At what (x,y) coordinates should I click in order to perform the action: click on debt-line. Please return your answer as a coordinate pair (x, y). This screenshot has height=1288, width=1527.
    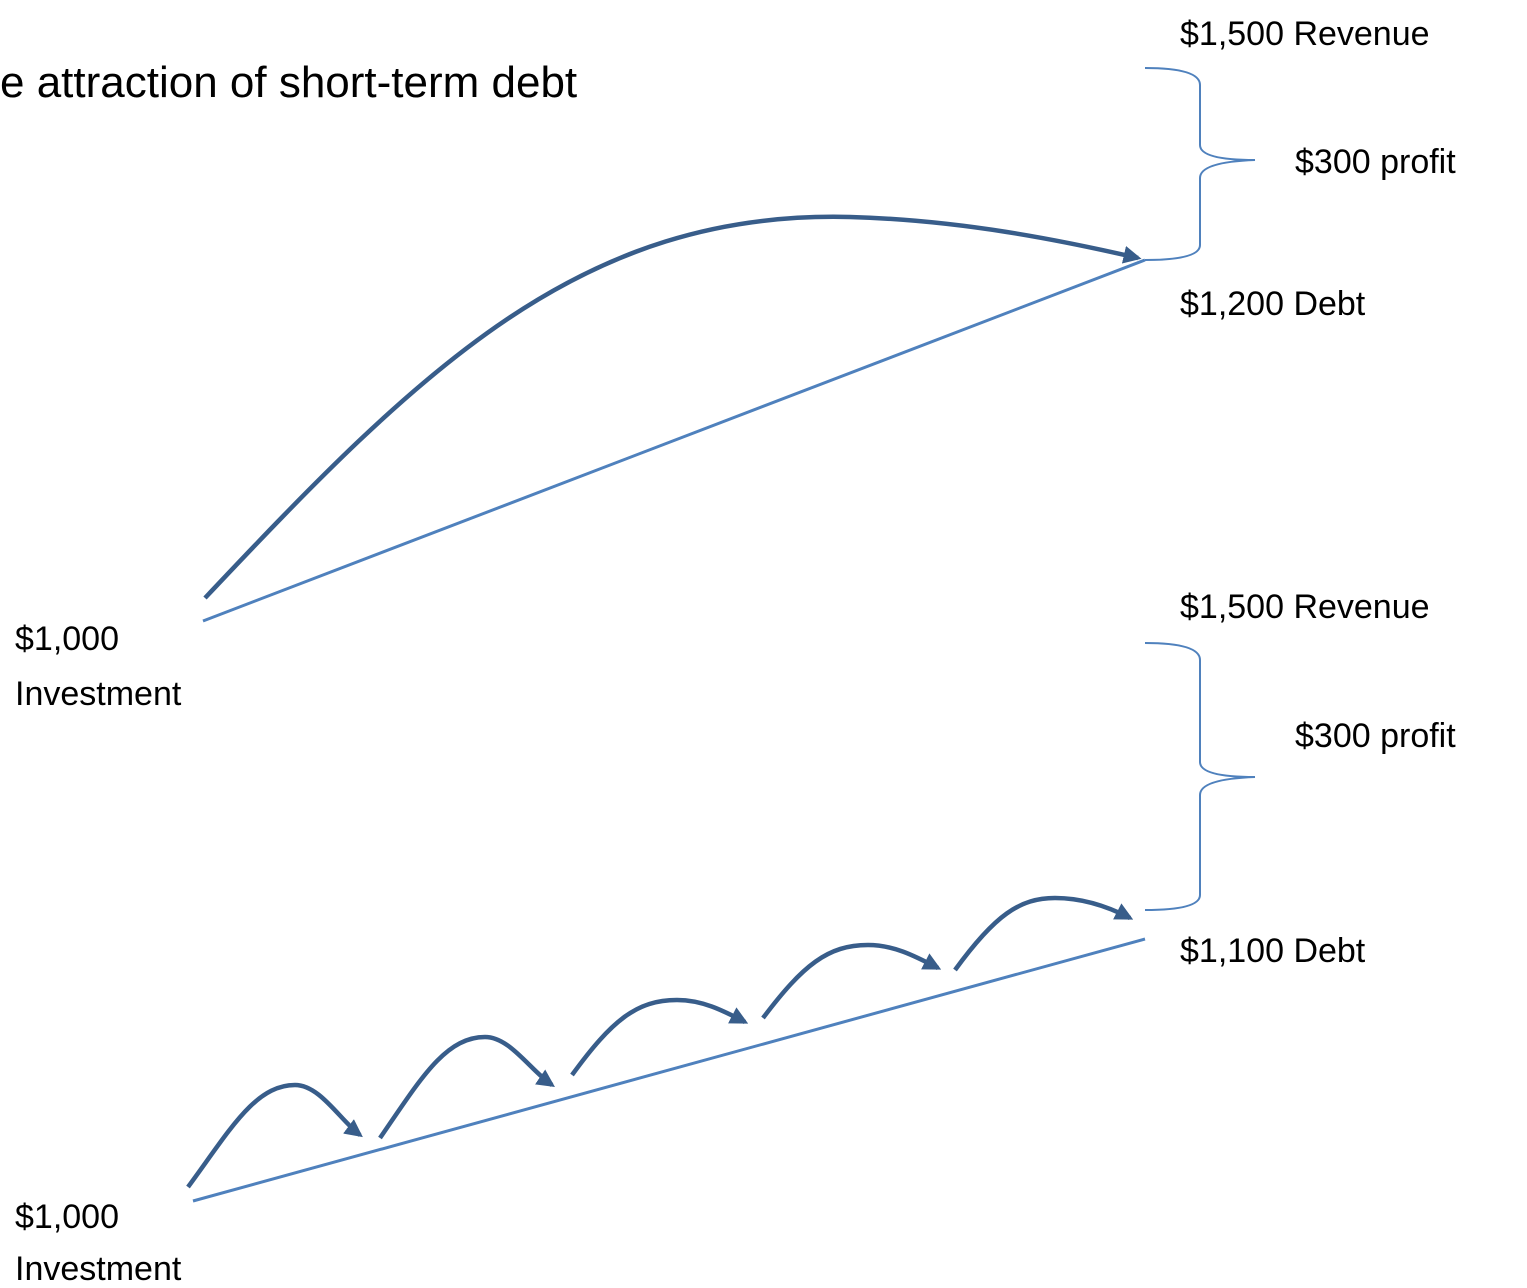
    Looking at the image, I should click on (669, 1070).